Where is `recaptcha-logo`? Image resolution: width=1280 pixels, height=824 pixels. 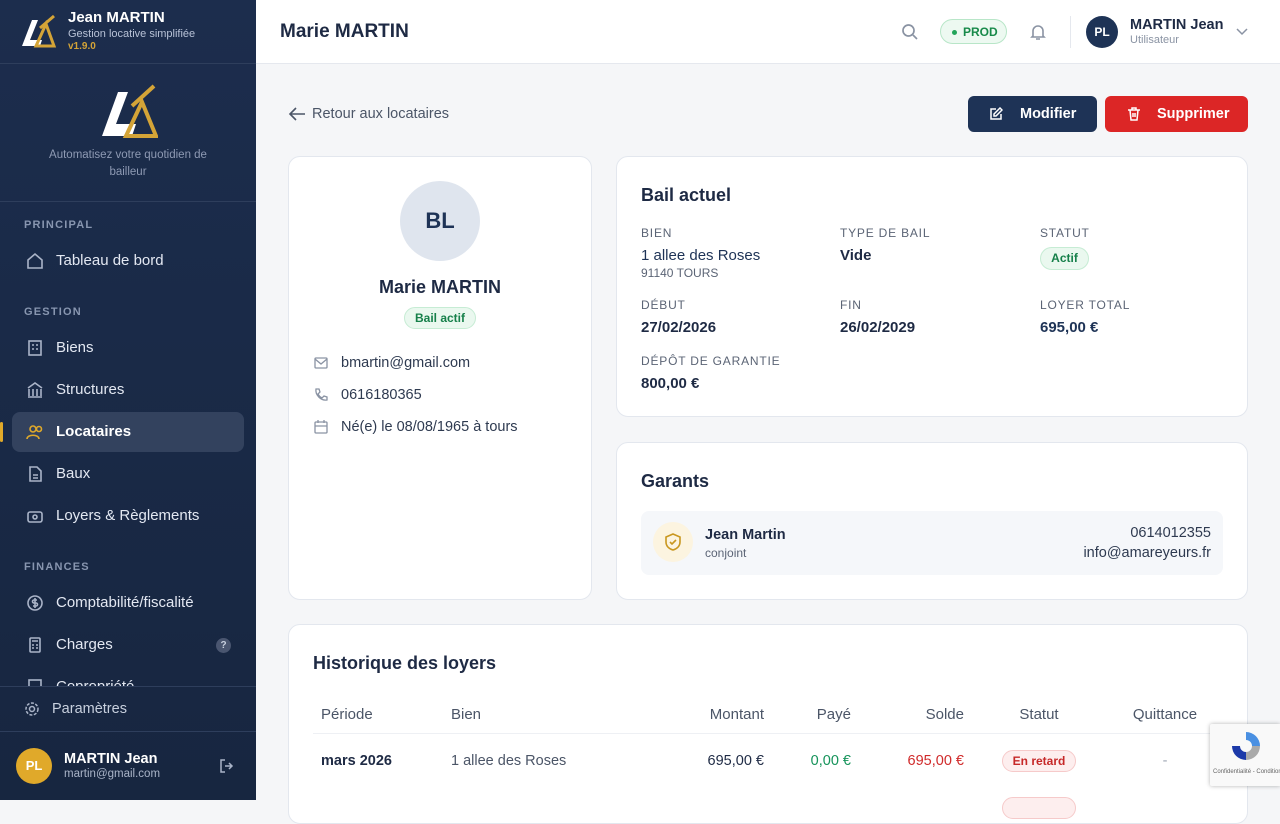
recaptcha-logo is located at coordinates (1246, 746).